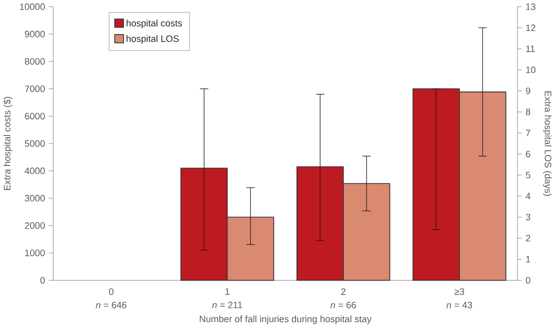 The height and width of the screenshot is (328, 555). What do you see at coordinates (286, 320) in the screenshot?
I see `x-axis-title: Number of fall injuries during hospital stay` at bounding box center [286, 320].